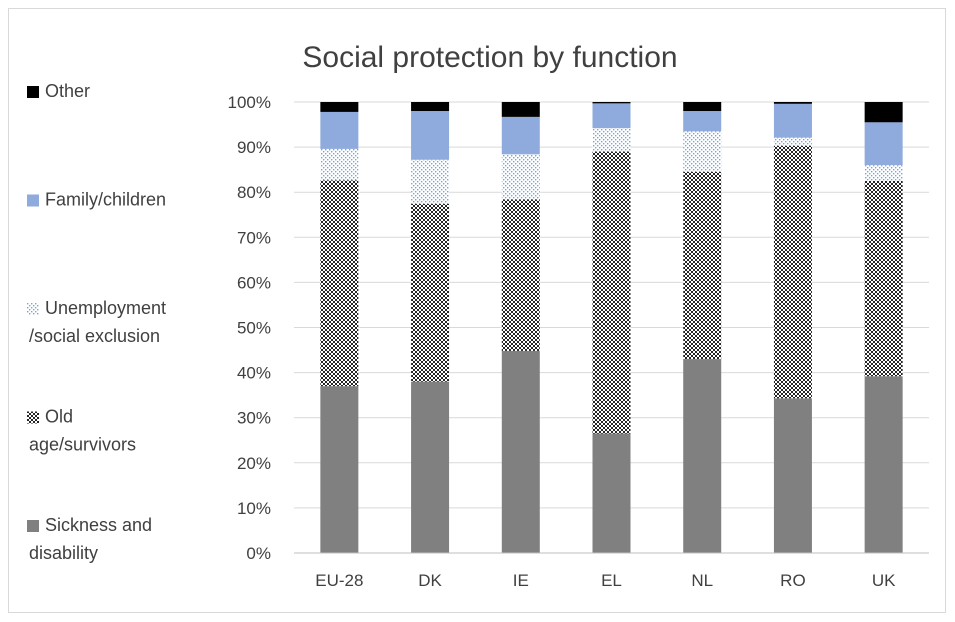 This screenshot has height=622, width=955. I want to click on x-tick-label: UK, so click(884, 580).